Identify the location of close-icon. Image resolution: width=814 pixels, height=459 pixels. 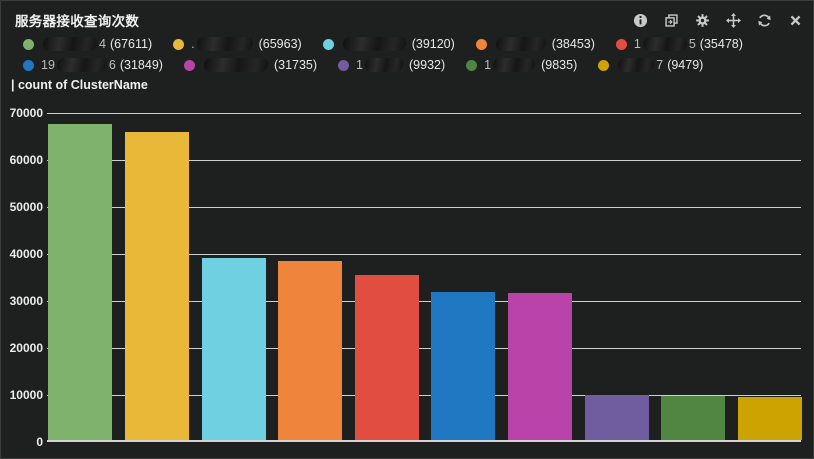
(795, 20).